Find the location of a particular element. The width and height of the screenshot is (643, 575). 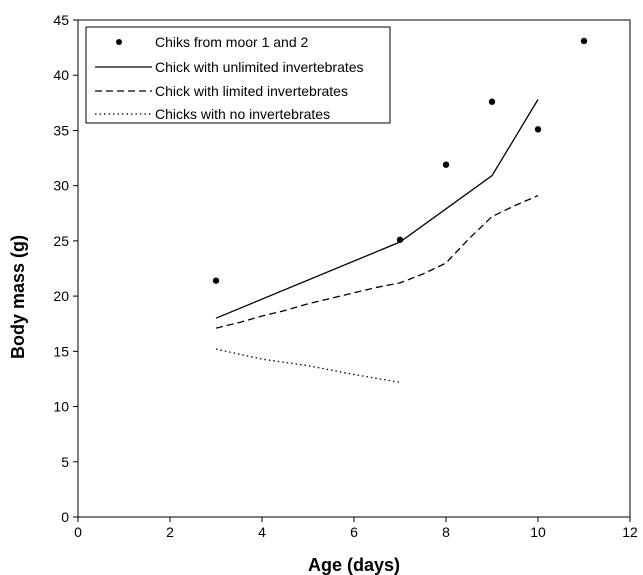

legend-label-unlimited: Chick with unlimited invertebrates is located at coordinates (259, 67).